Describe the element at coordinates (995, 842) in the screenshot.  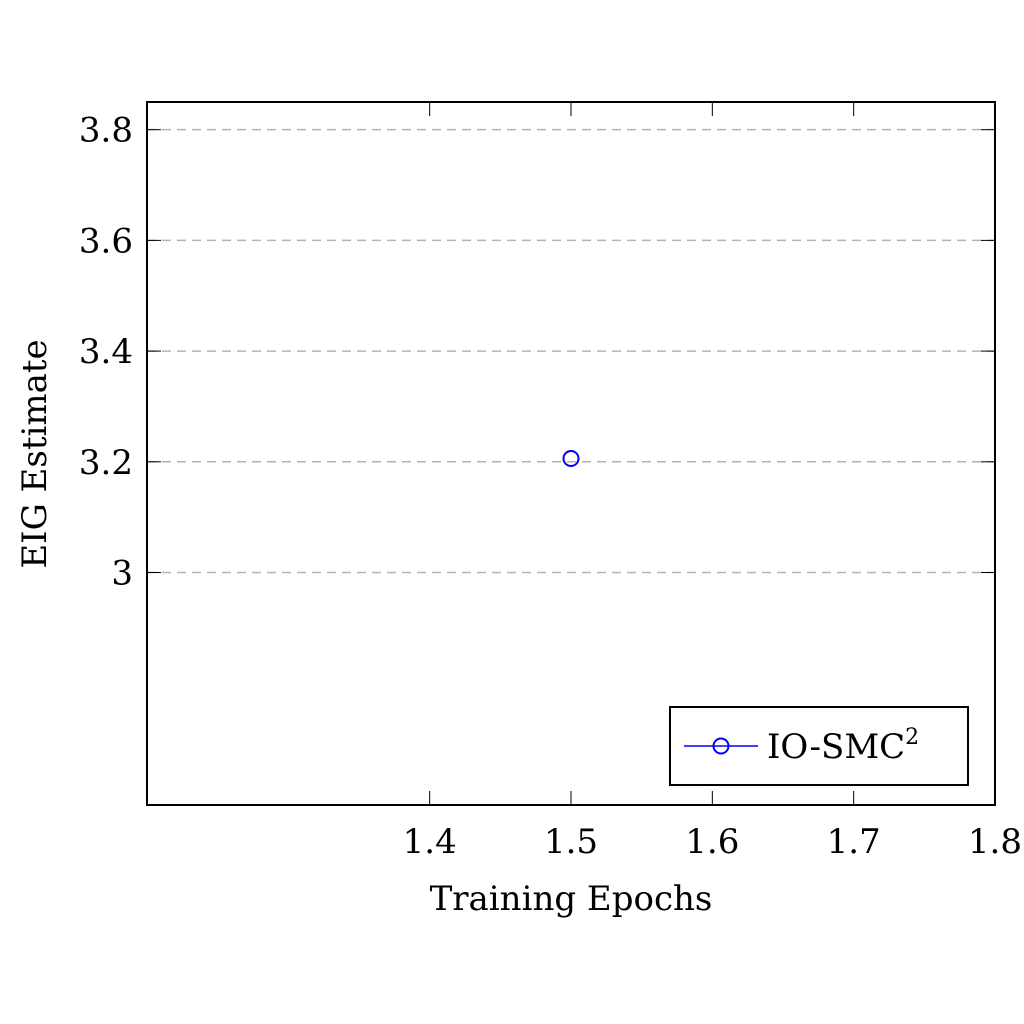
I see `x-tick-label: 1.8` at that location.